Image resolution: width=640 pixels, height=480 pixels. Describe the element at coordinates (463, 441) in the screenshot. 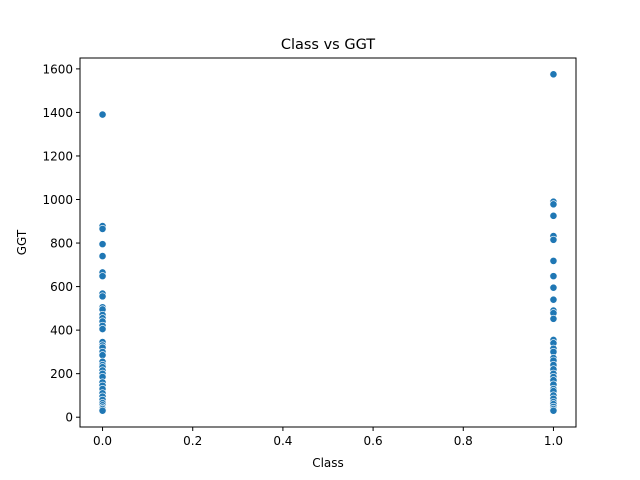

I see `x-tick-label: 0.8` at that location.